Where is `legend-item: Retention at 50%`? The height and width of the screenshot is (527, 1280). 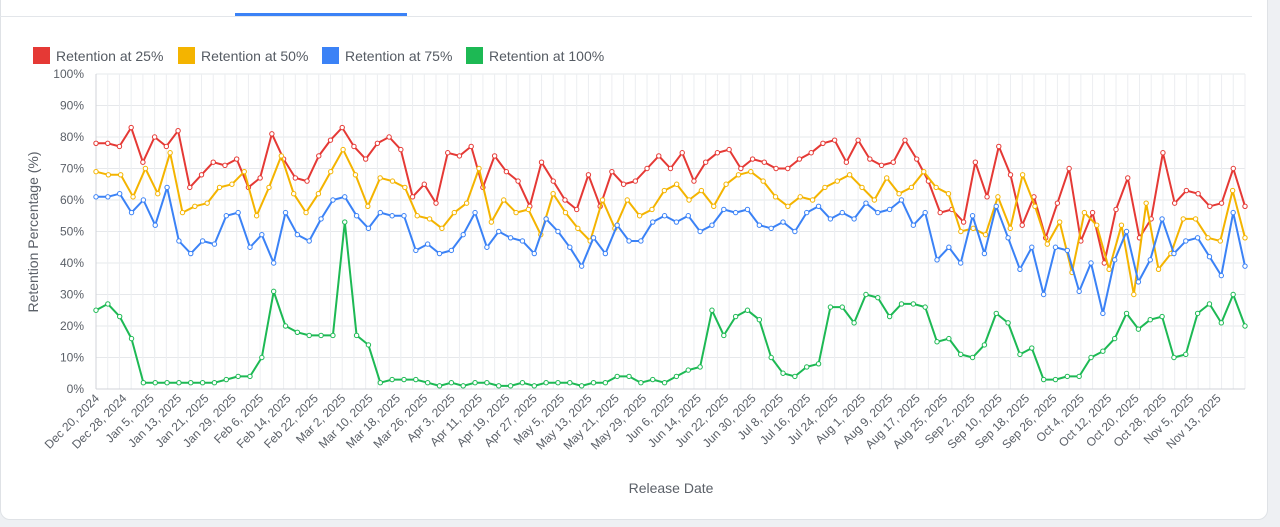
legend-item: Retention at 50% is located at coordinates (243, 55).